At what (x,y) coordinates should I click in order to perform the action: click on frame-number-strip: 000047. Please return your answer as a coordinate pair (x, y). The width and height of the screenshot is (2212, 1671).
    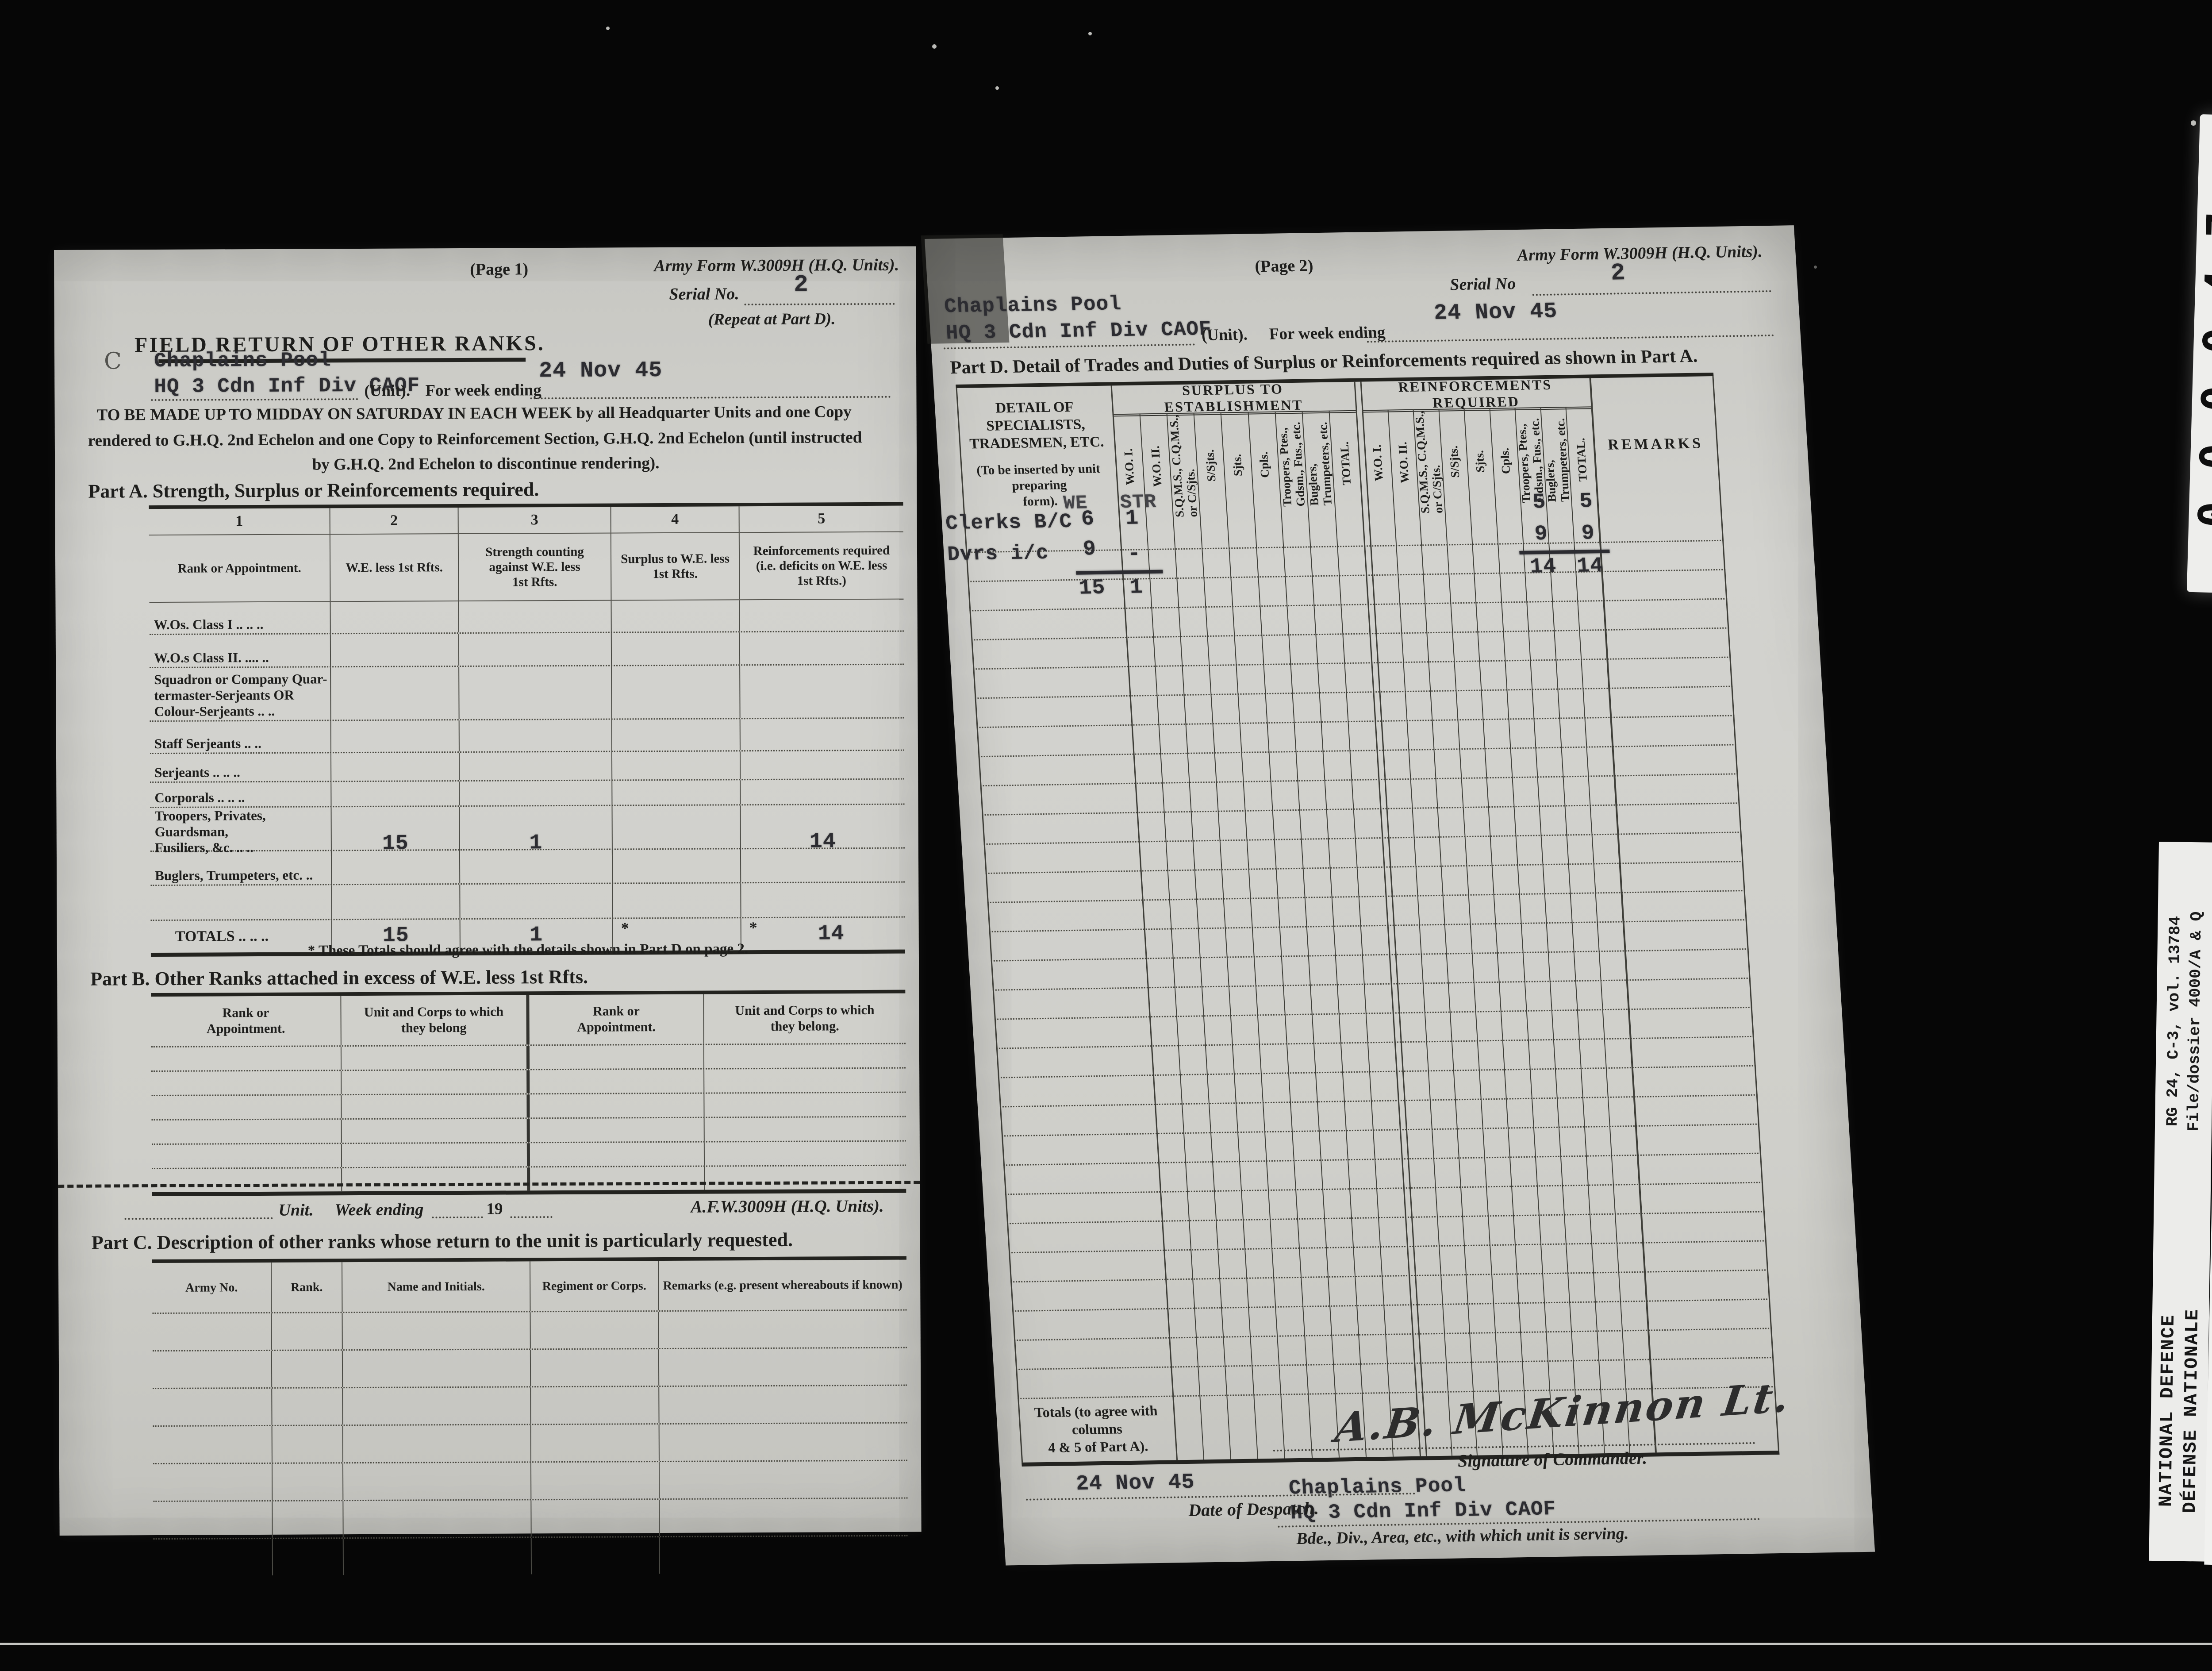
    Looking at the image, I should click on (2199, 353).